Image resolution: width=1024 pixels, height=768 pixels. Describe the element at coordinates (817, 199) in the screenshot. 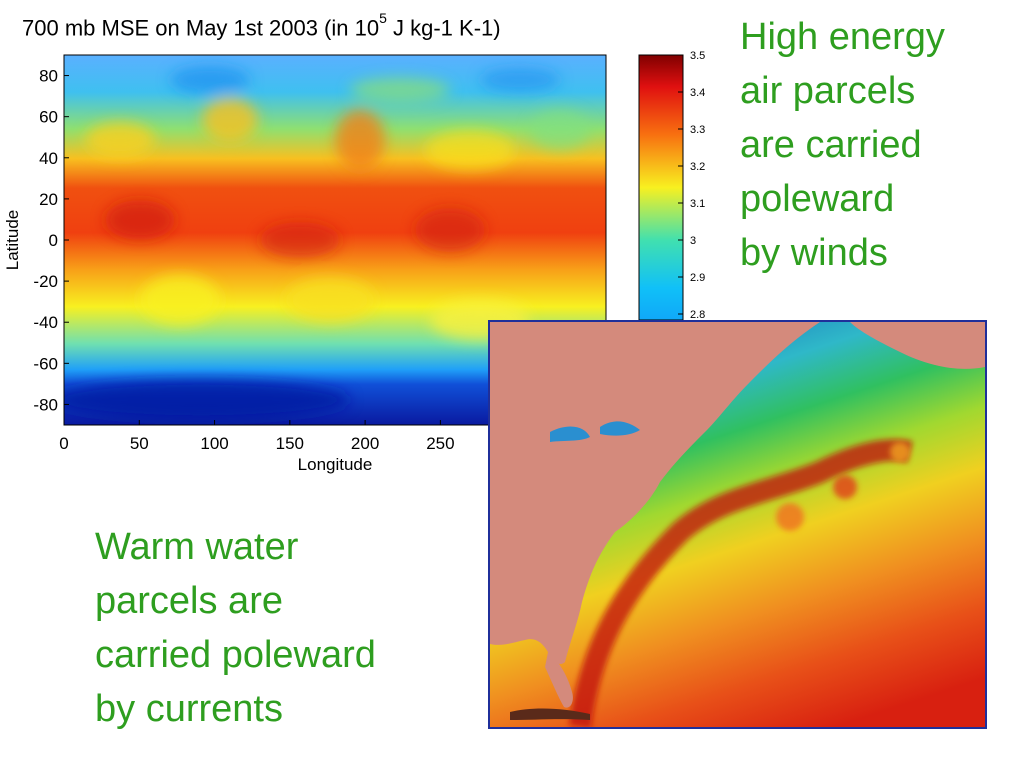

I see `annotation-winds-line: poleward` at that location.